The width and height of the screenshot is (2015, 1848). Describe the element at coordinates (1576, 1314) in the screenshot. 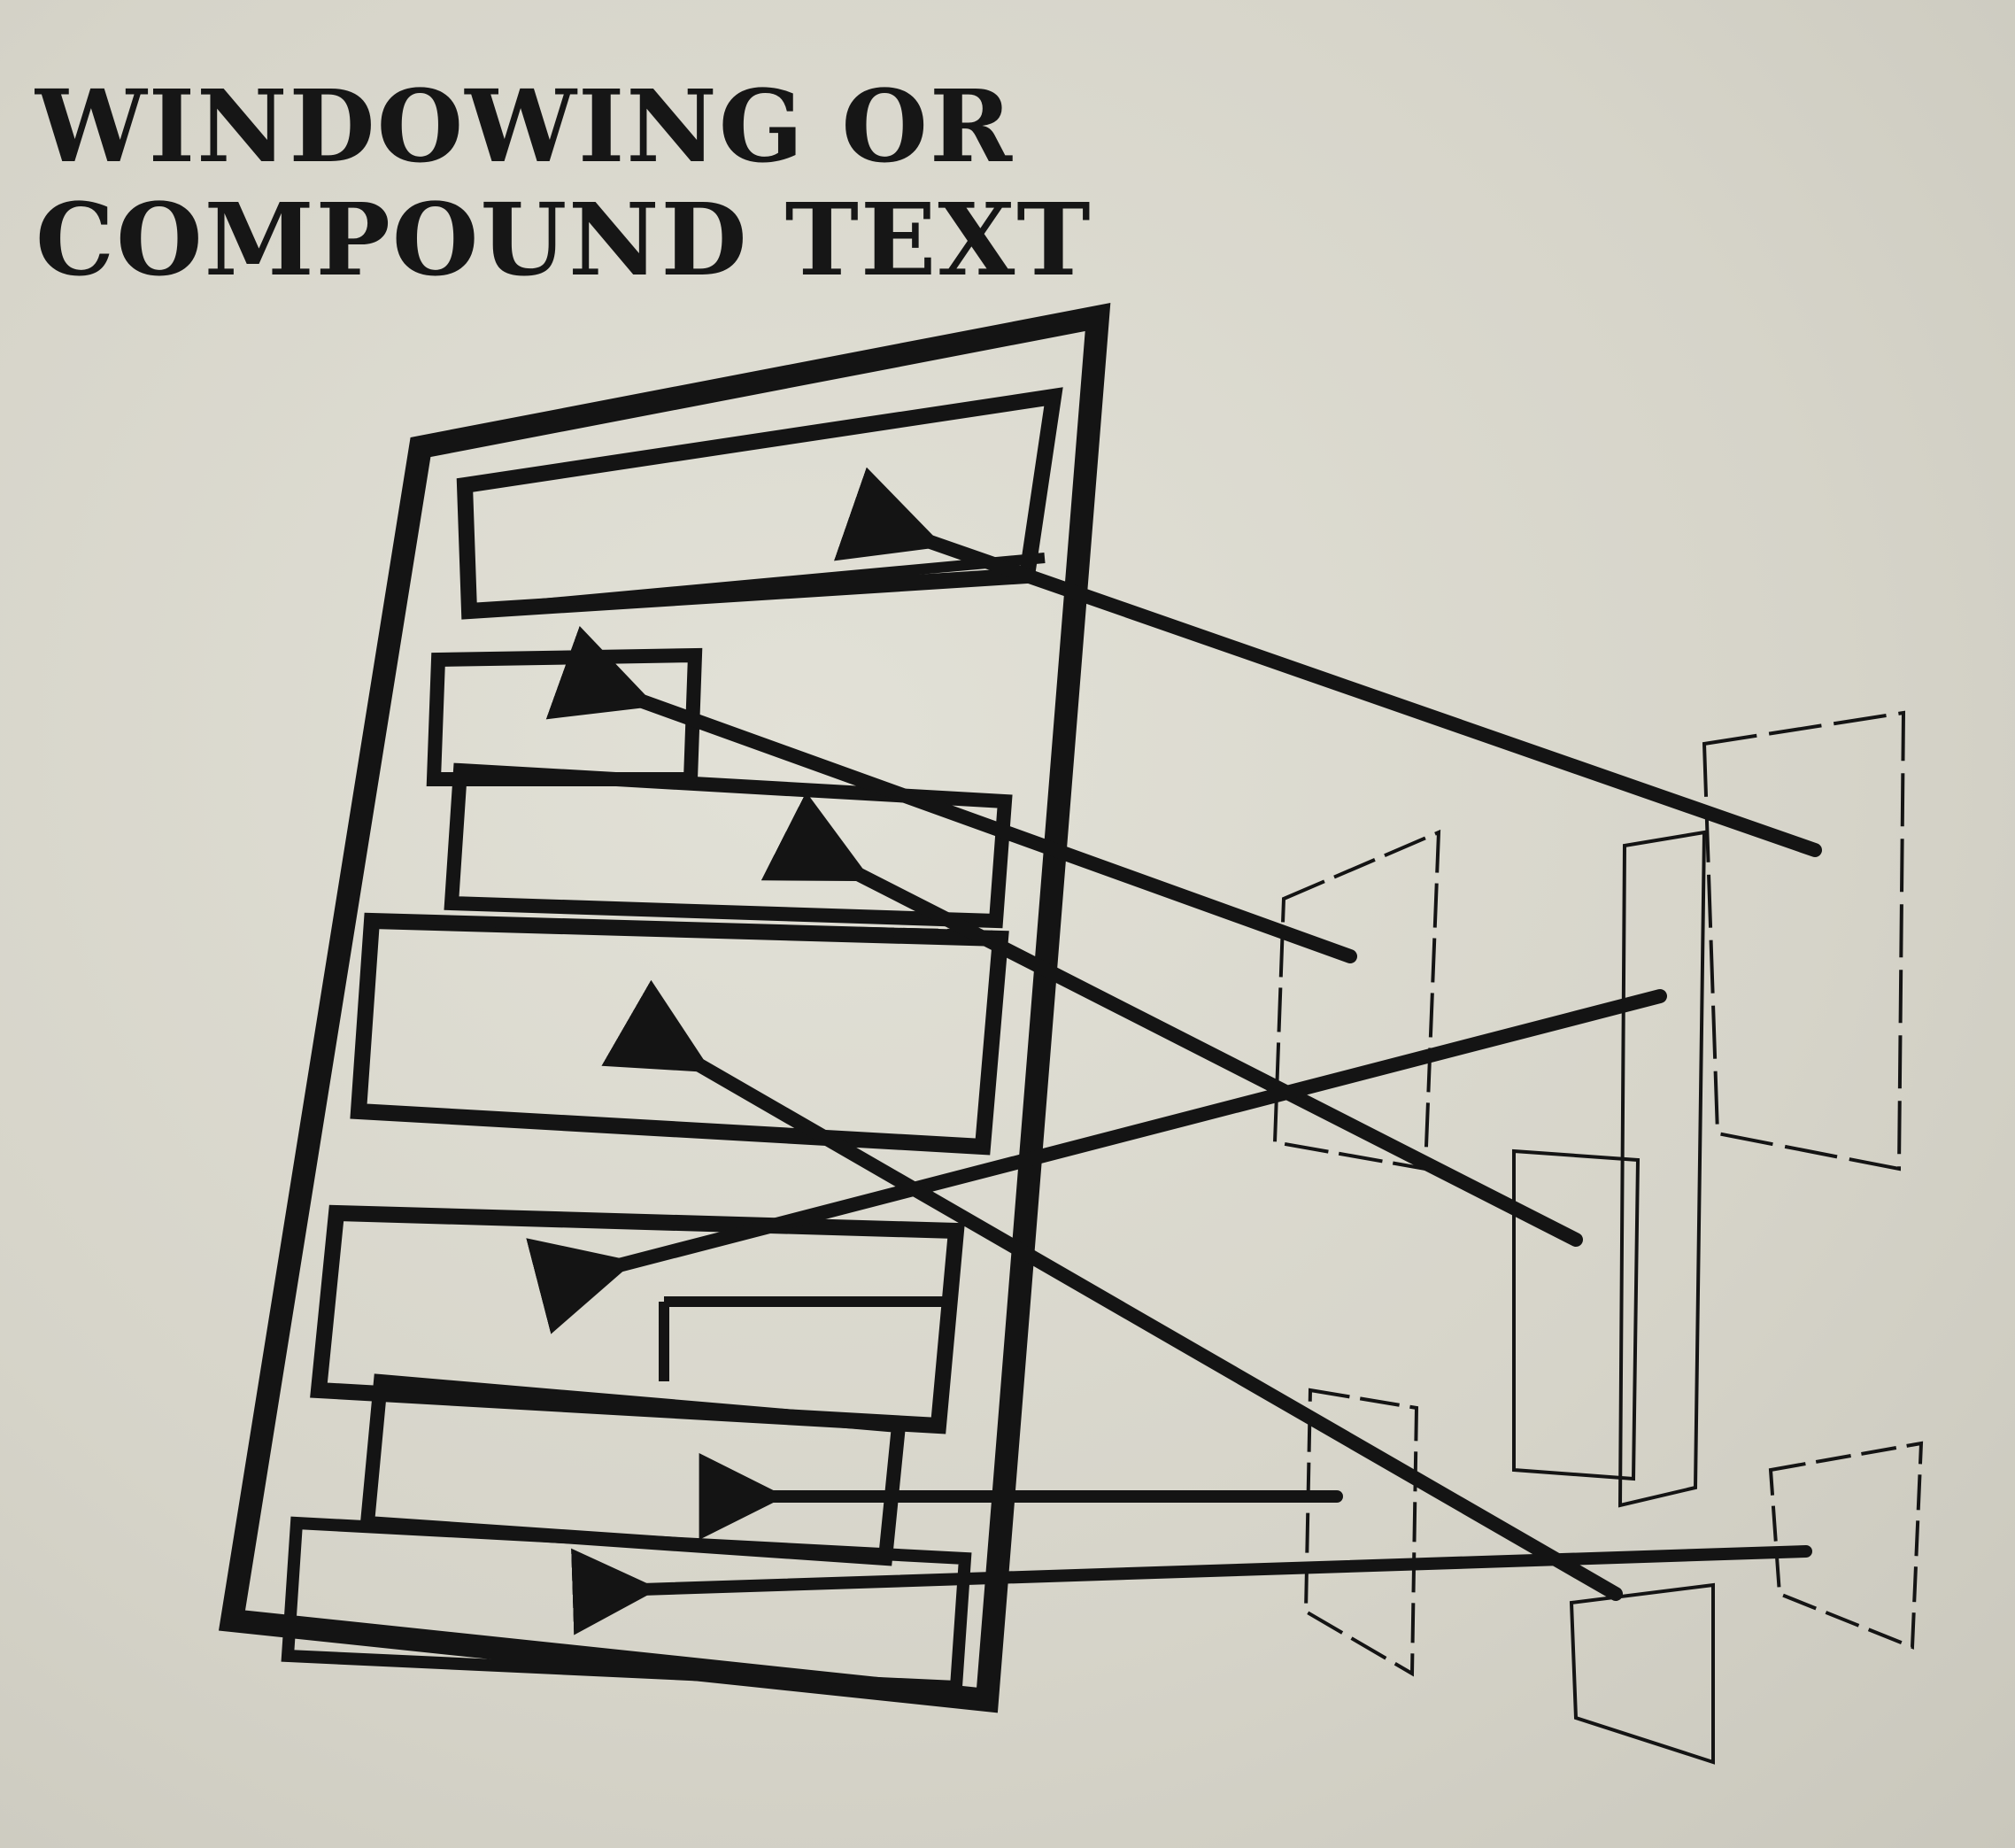

I see `floating-window-d` at that location.